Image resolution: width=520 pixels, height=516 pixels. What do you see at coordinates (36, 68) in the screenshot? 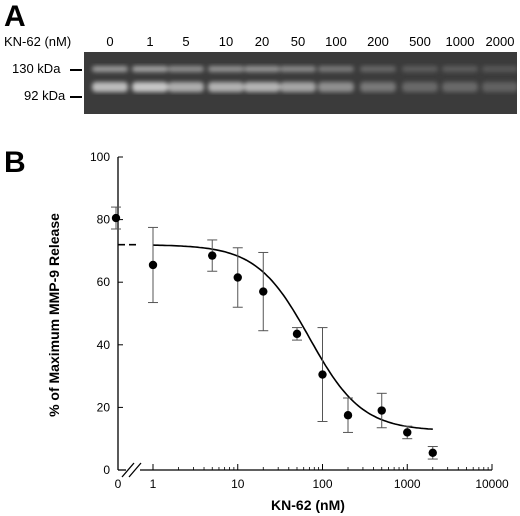
I see `marker-label-130: 130 kDa` at bounding box center [36, 68].